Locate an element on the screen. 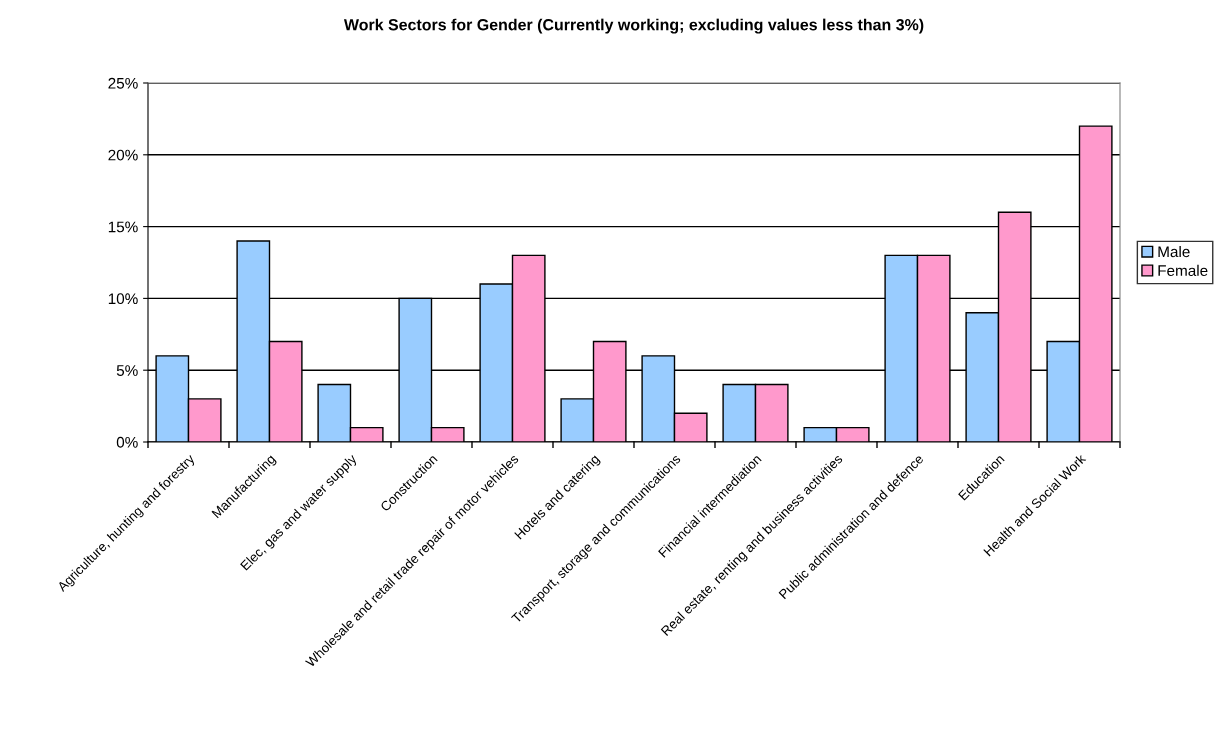 The height and width of the screenshot is (747, 1218). legend-label: Male is located at coordinates (1174, 251).